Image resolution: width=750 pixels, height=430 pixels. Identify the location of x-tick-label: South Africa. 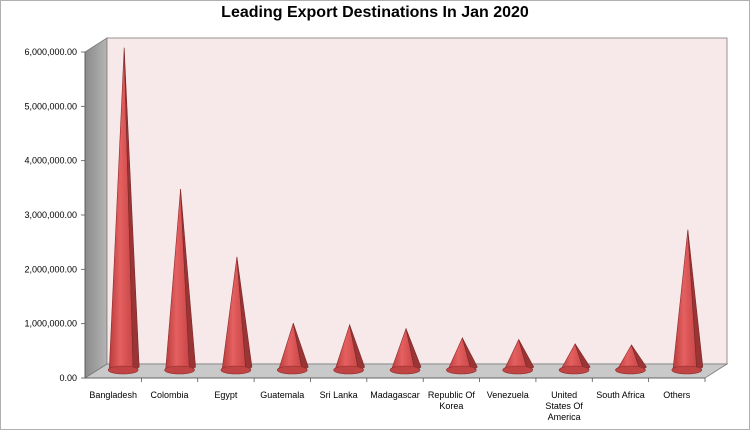
(620, 395).